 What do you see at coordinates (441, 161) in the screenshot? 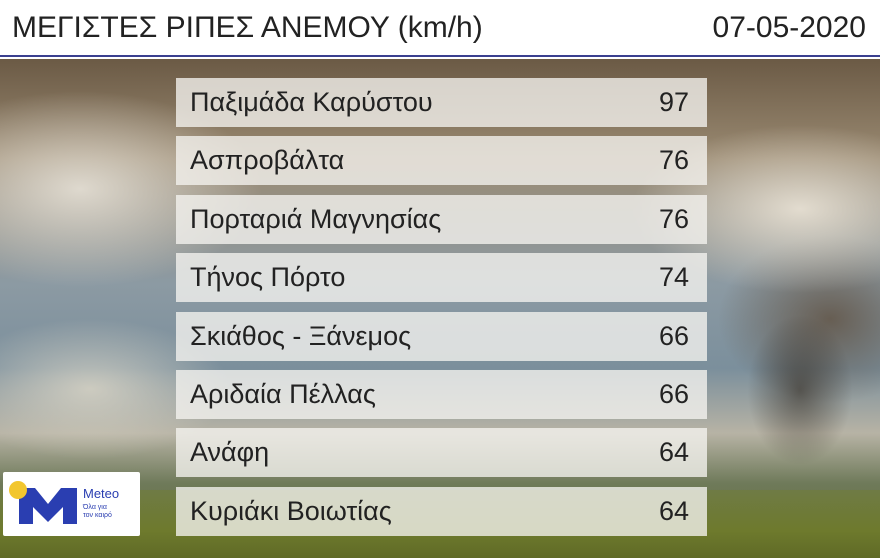
I see `table-row: Ασπροβάλτα 76` at bounding box center [441, 161].